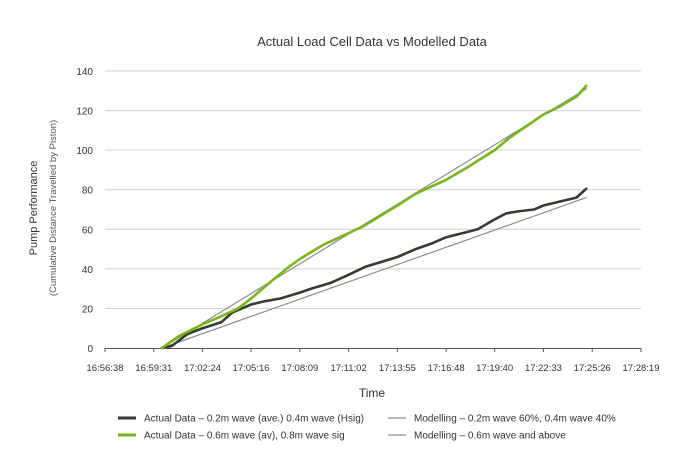 This screenshot has height=470, width=700. Describe the element at coordinates (105, 368) in the screenshot. I see `x-tick-label: 16:56:38` at that location.